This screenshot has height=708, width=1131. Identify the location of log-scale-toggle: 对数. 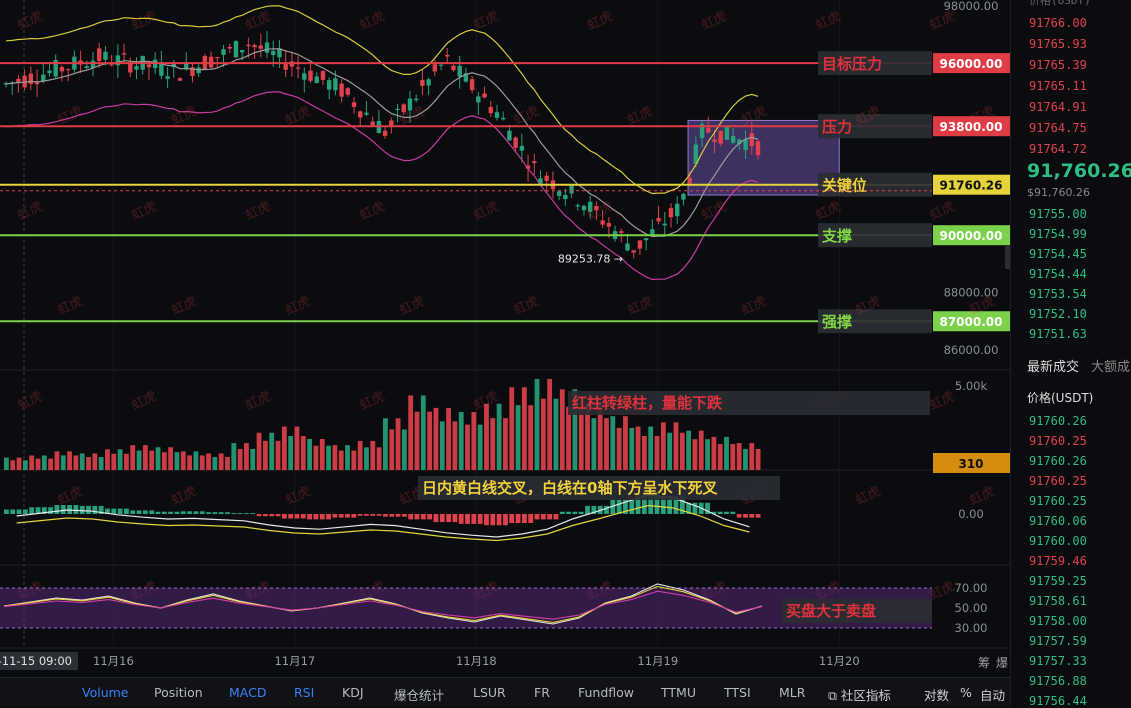
(937, 695).